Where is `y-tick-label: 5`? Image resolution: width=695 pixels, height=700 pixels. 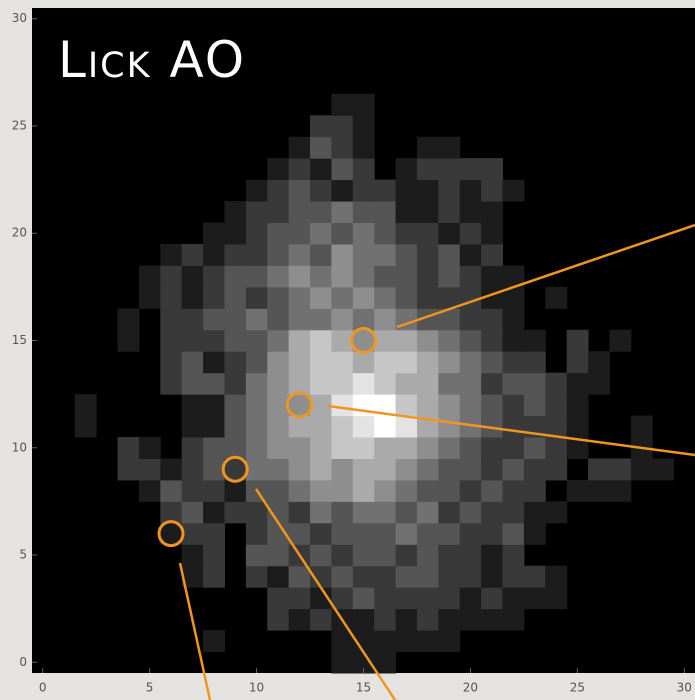
y-tick-label: 5 is located at coordinates (23, 555).